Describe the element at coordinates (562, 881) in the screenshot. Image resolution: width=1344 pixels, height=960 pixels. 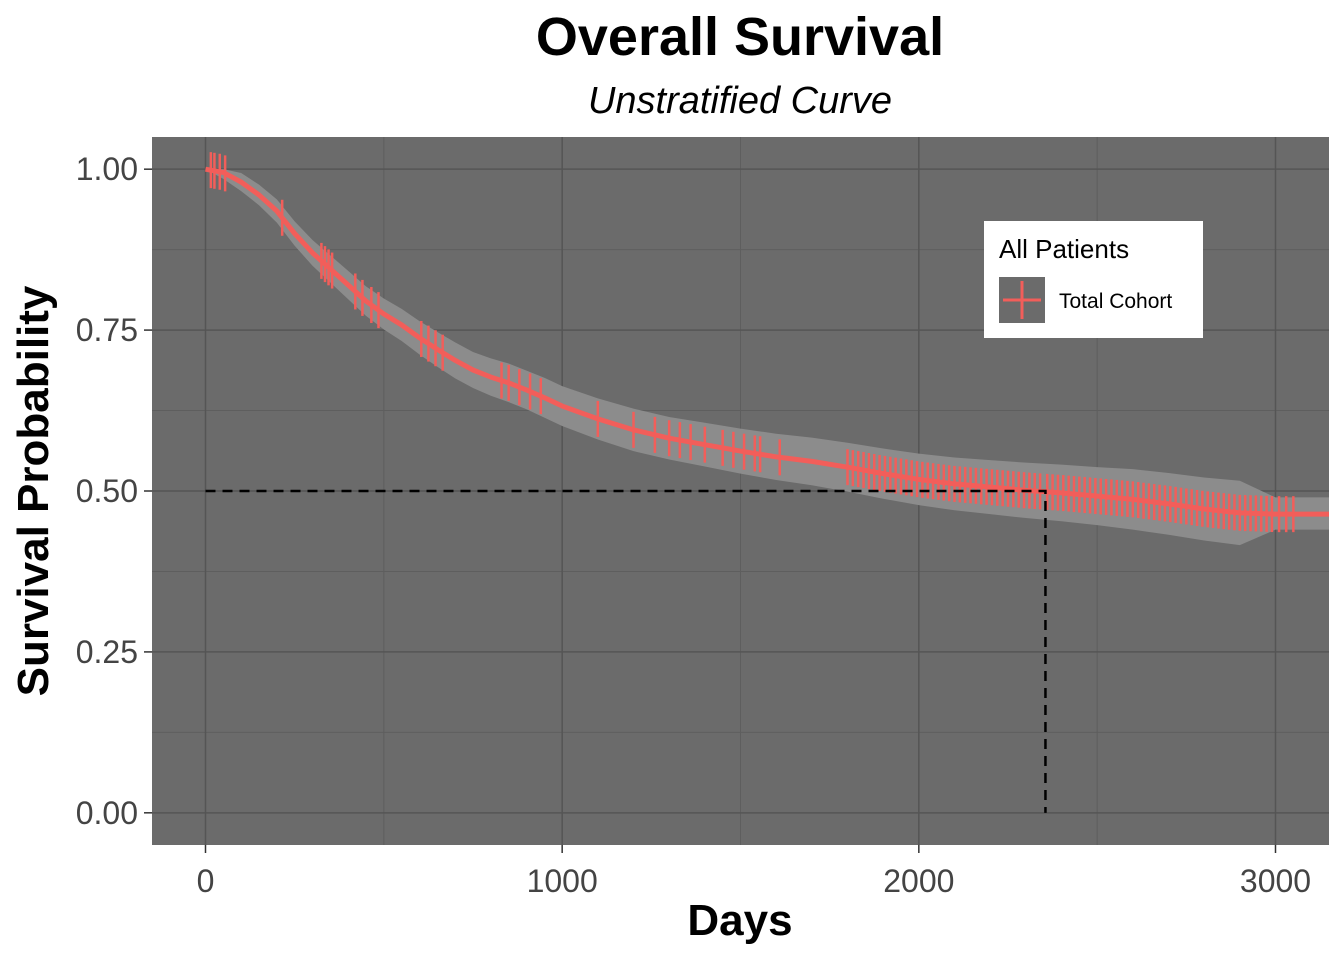
I see `x-tick-label: 1000` at that location.